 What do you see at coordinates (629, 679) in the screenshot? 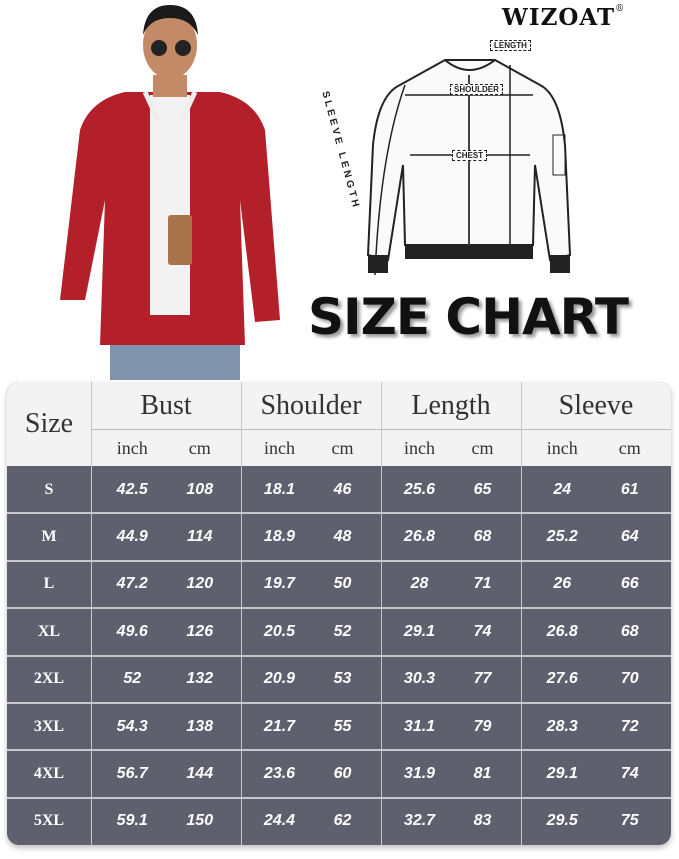
I see `value-cell: 70` at bounding box center [629, 679].